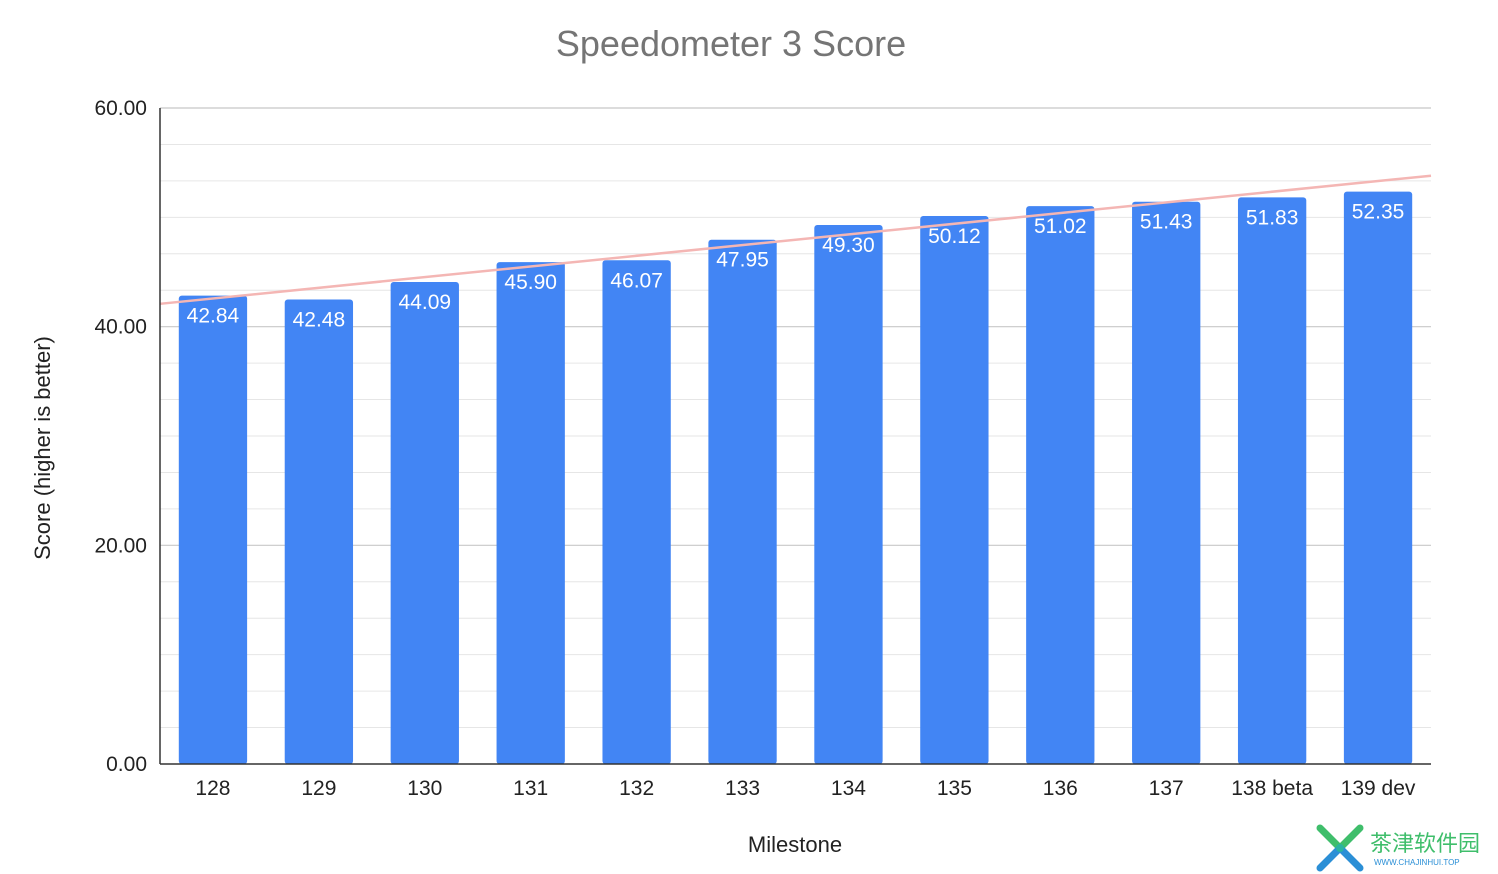 The width and height of the screenshot is (1498, 874). What do you see at coordinates (318, 788) in the screenshot?
I see `x-tick-label: 129` at bounding box center [318, 788].